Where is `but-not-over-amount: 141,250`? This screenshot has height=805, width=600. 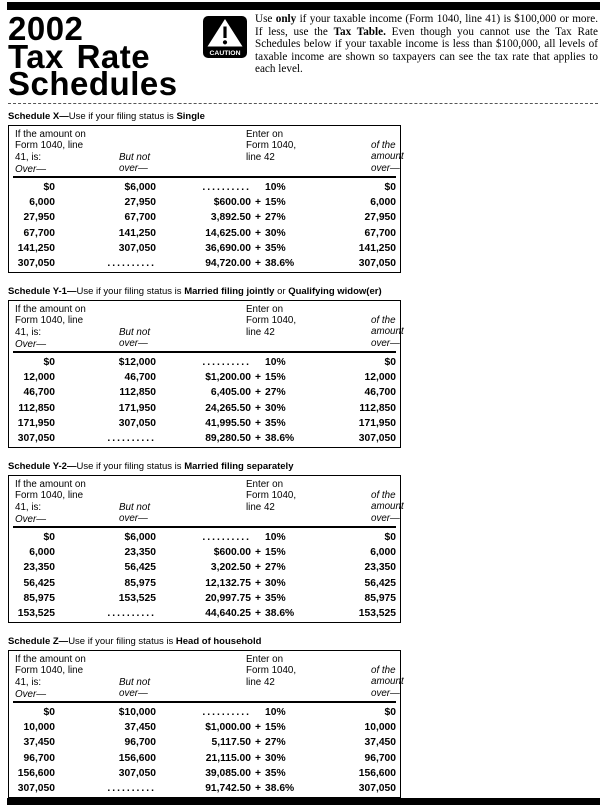 but-not-over-amount: 141,250 is located at coordinates (137, 233).